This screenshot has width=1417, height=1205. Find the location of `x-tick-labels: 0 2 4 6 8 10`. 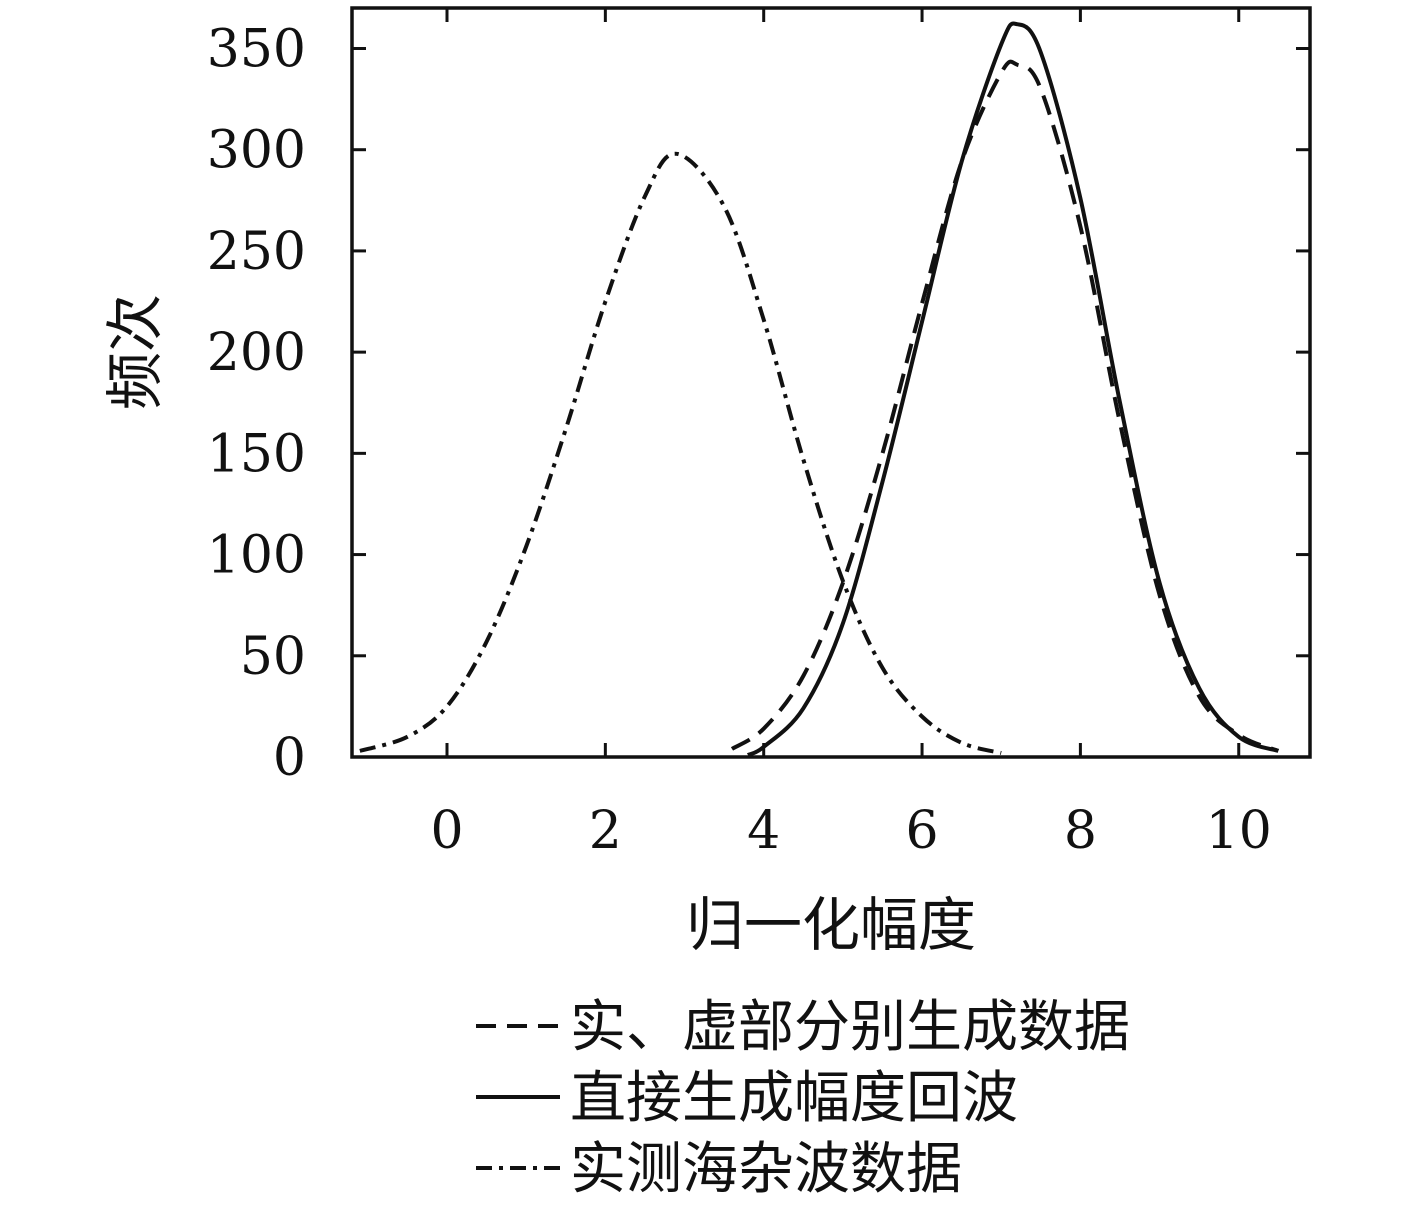

x-tick-labels: 0 2 4 6 8 10 is located at coordinates (850, 831).